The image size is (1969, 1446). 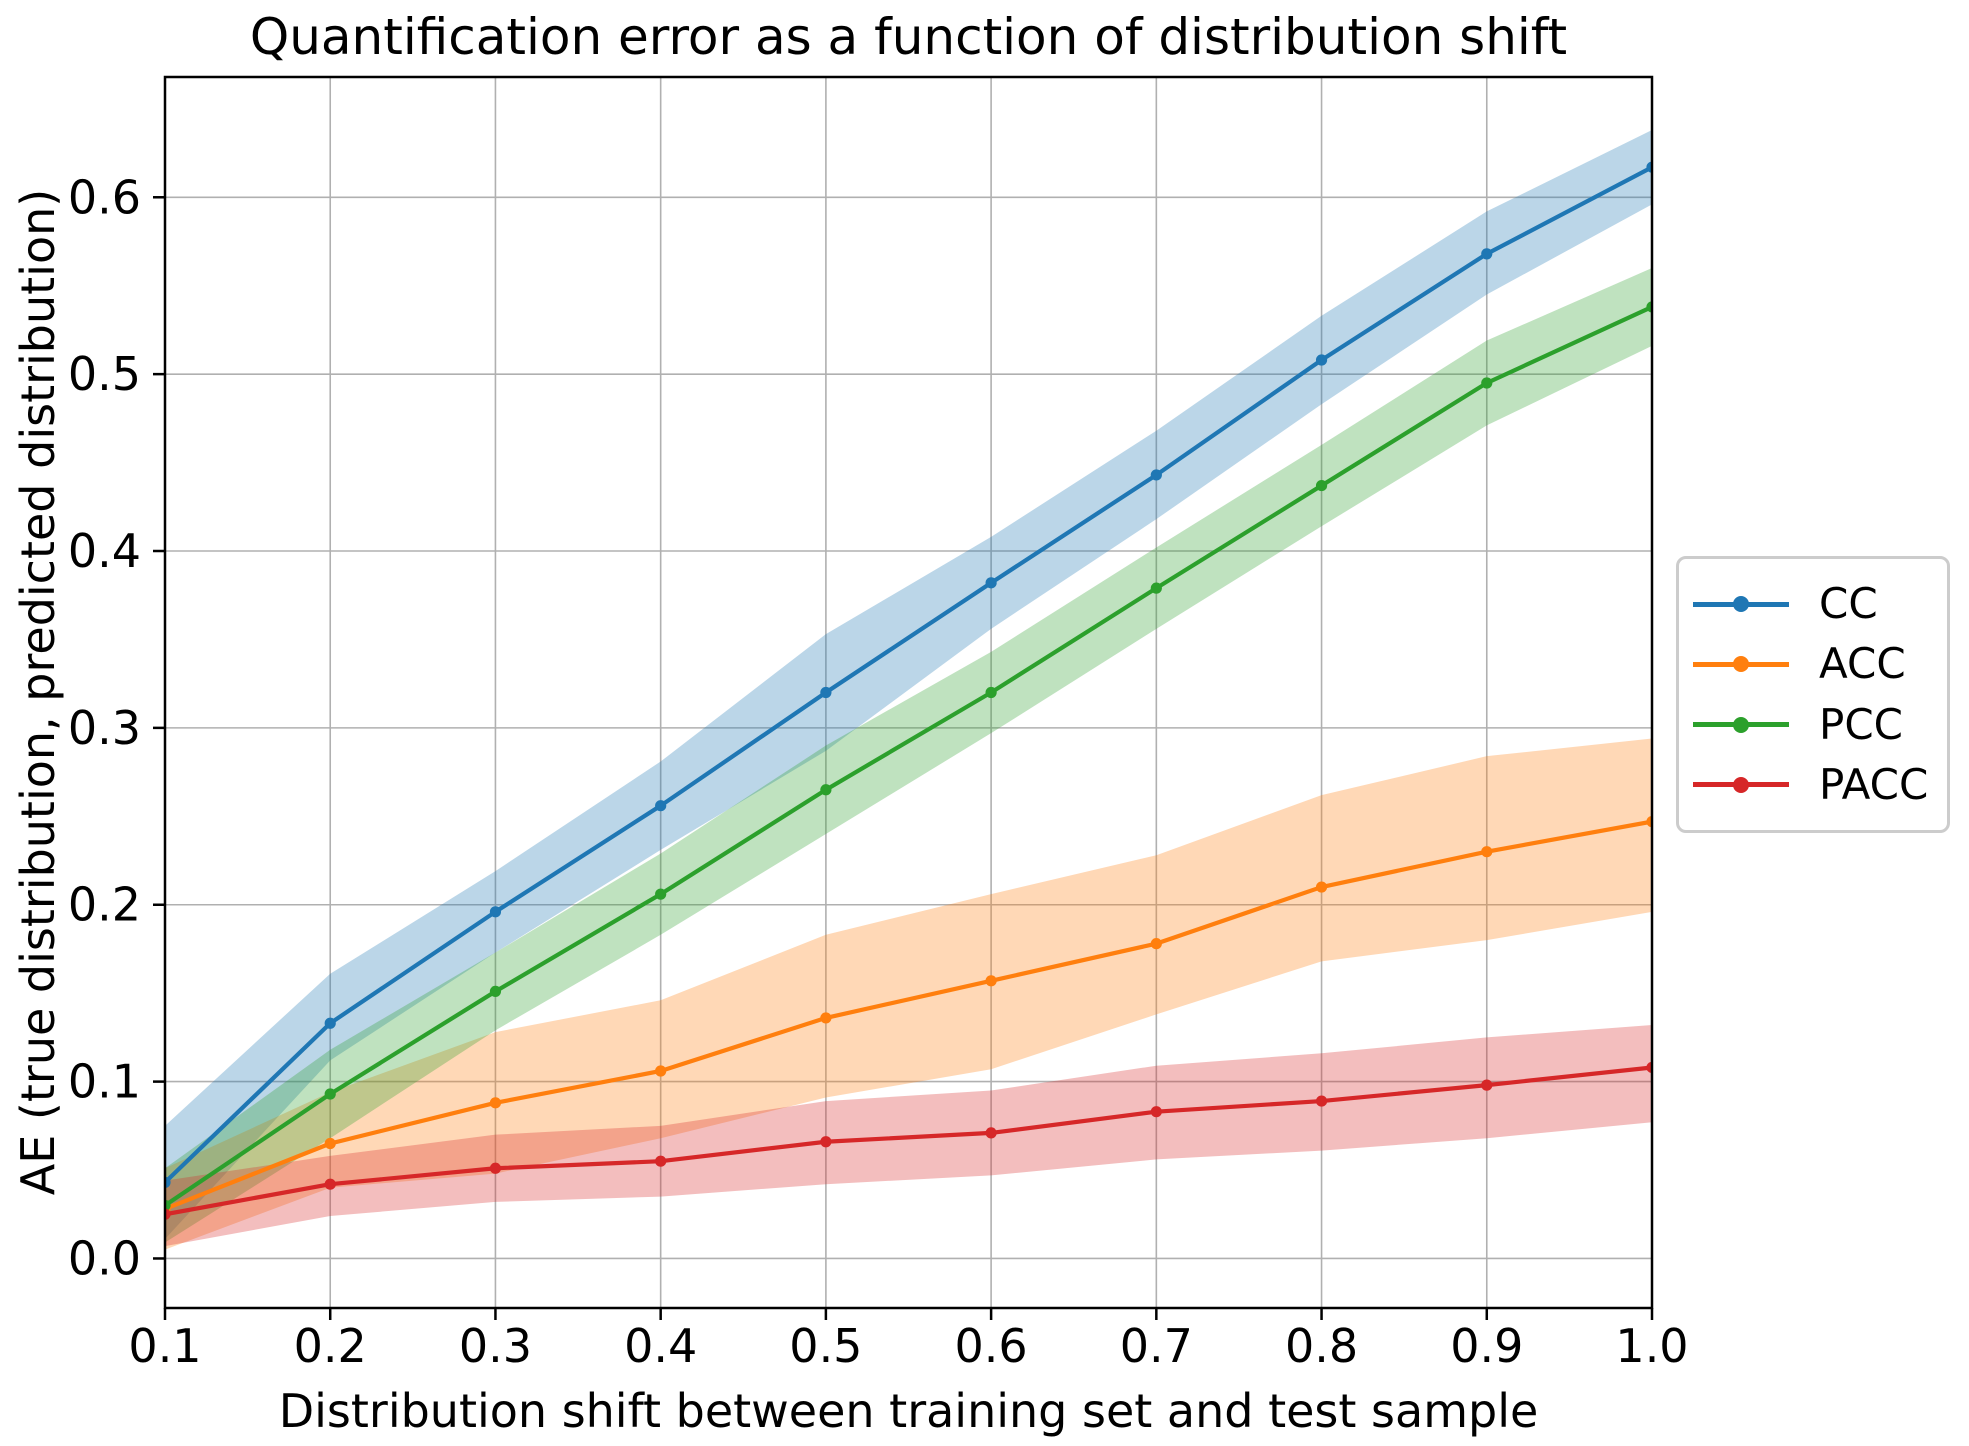 I want to click on y-tick-label: 0.2, so click(x=104, y=905).